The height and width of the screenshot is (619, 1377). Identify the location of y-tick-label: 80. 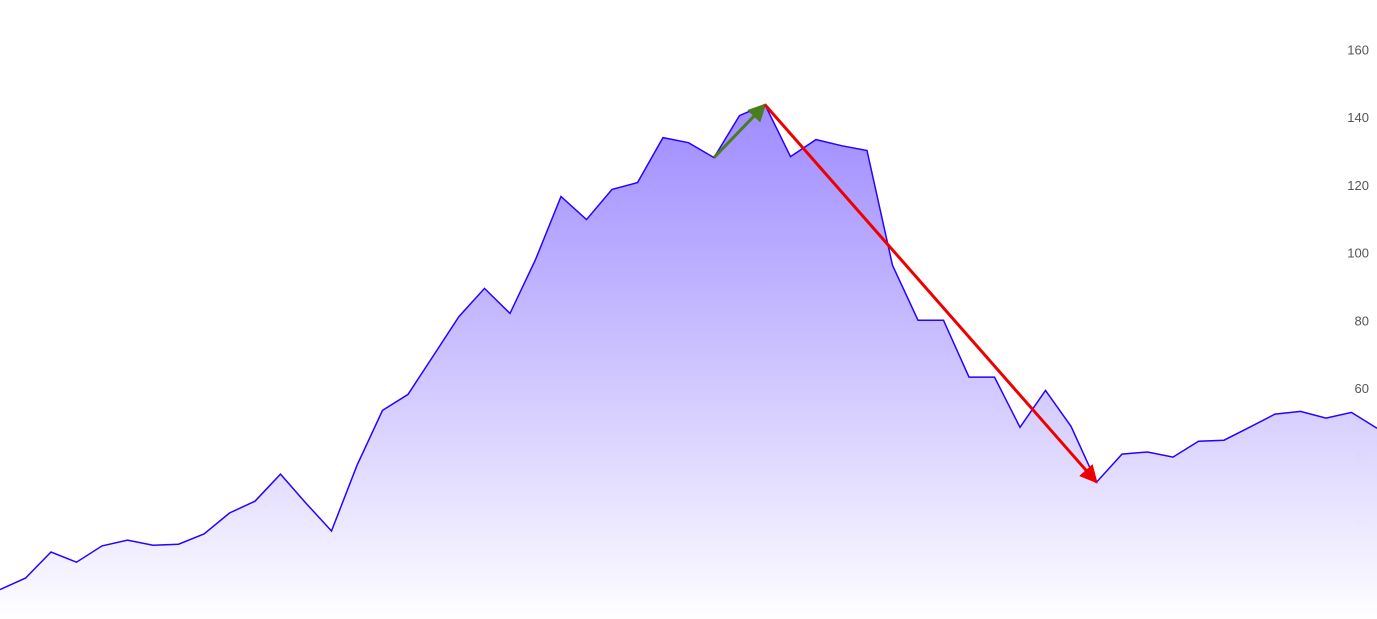
(1362, 320).